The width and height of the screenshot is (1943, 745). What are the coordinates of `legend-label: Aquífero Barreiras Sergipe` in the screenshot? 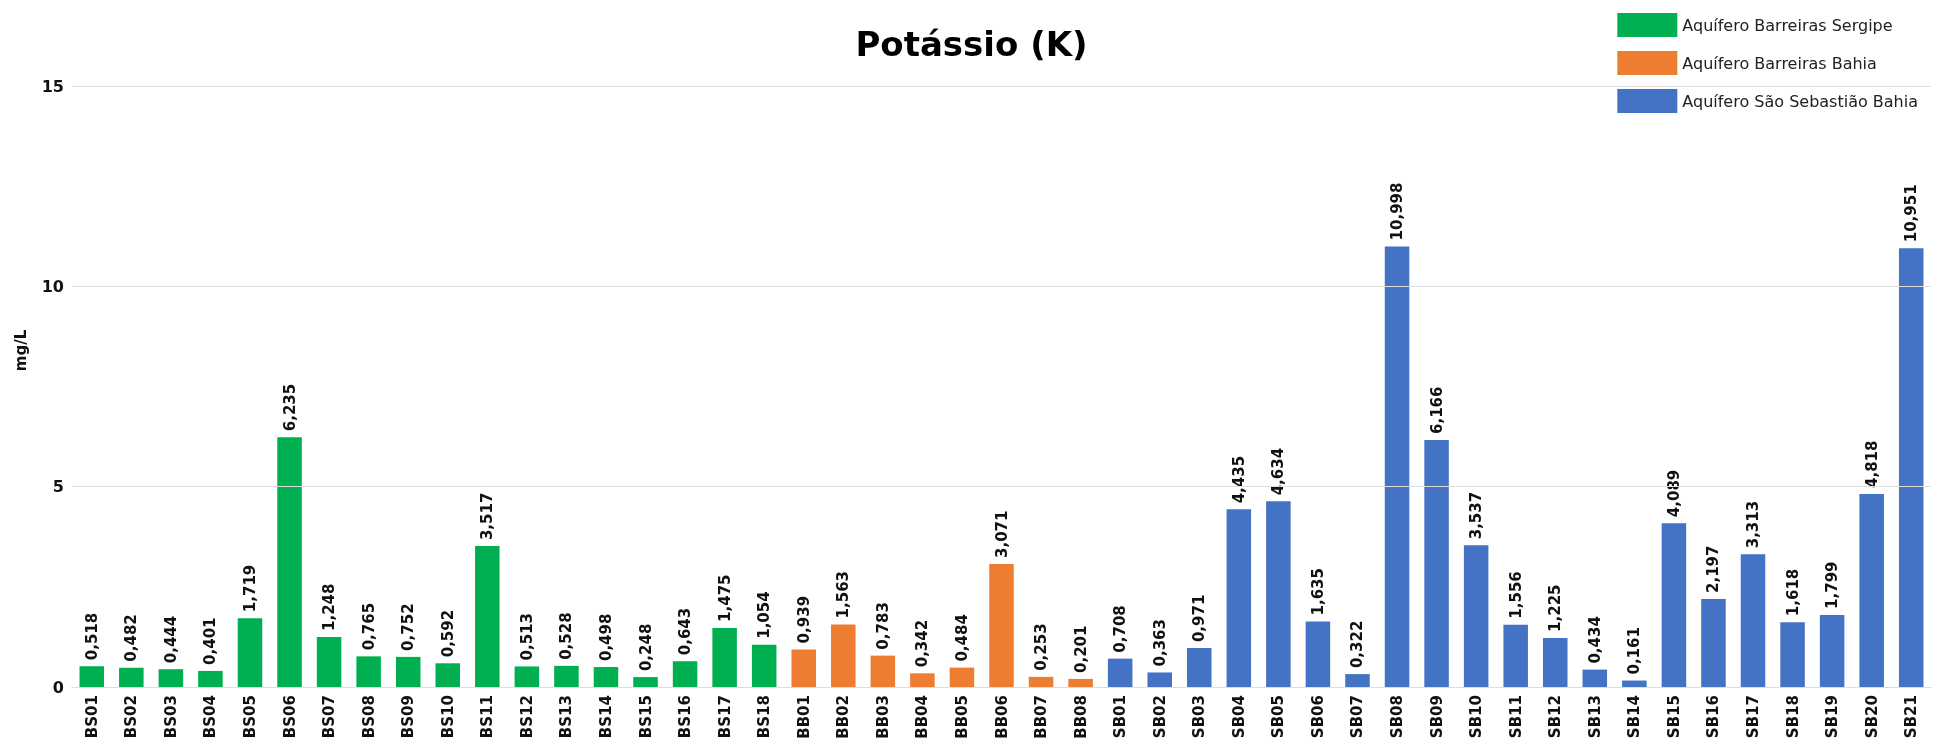 It's located at (1787, 25).